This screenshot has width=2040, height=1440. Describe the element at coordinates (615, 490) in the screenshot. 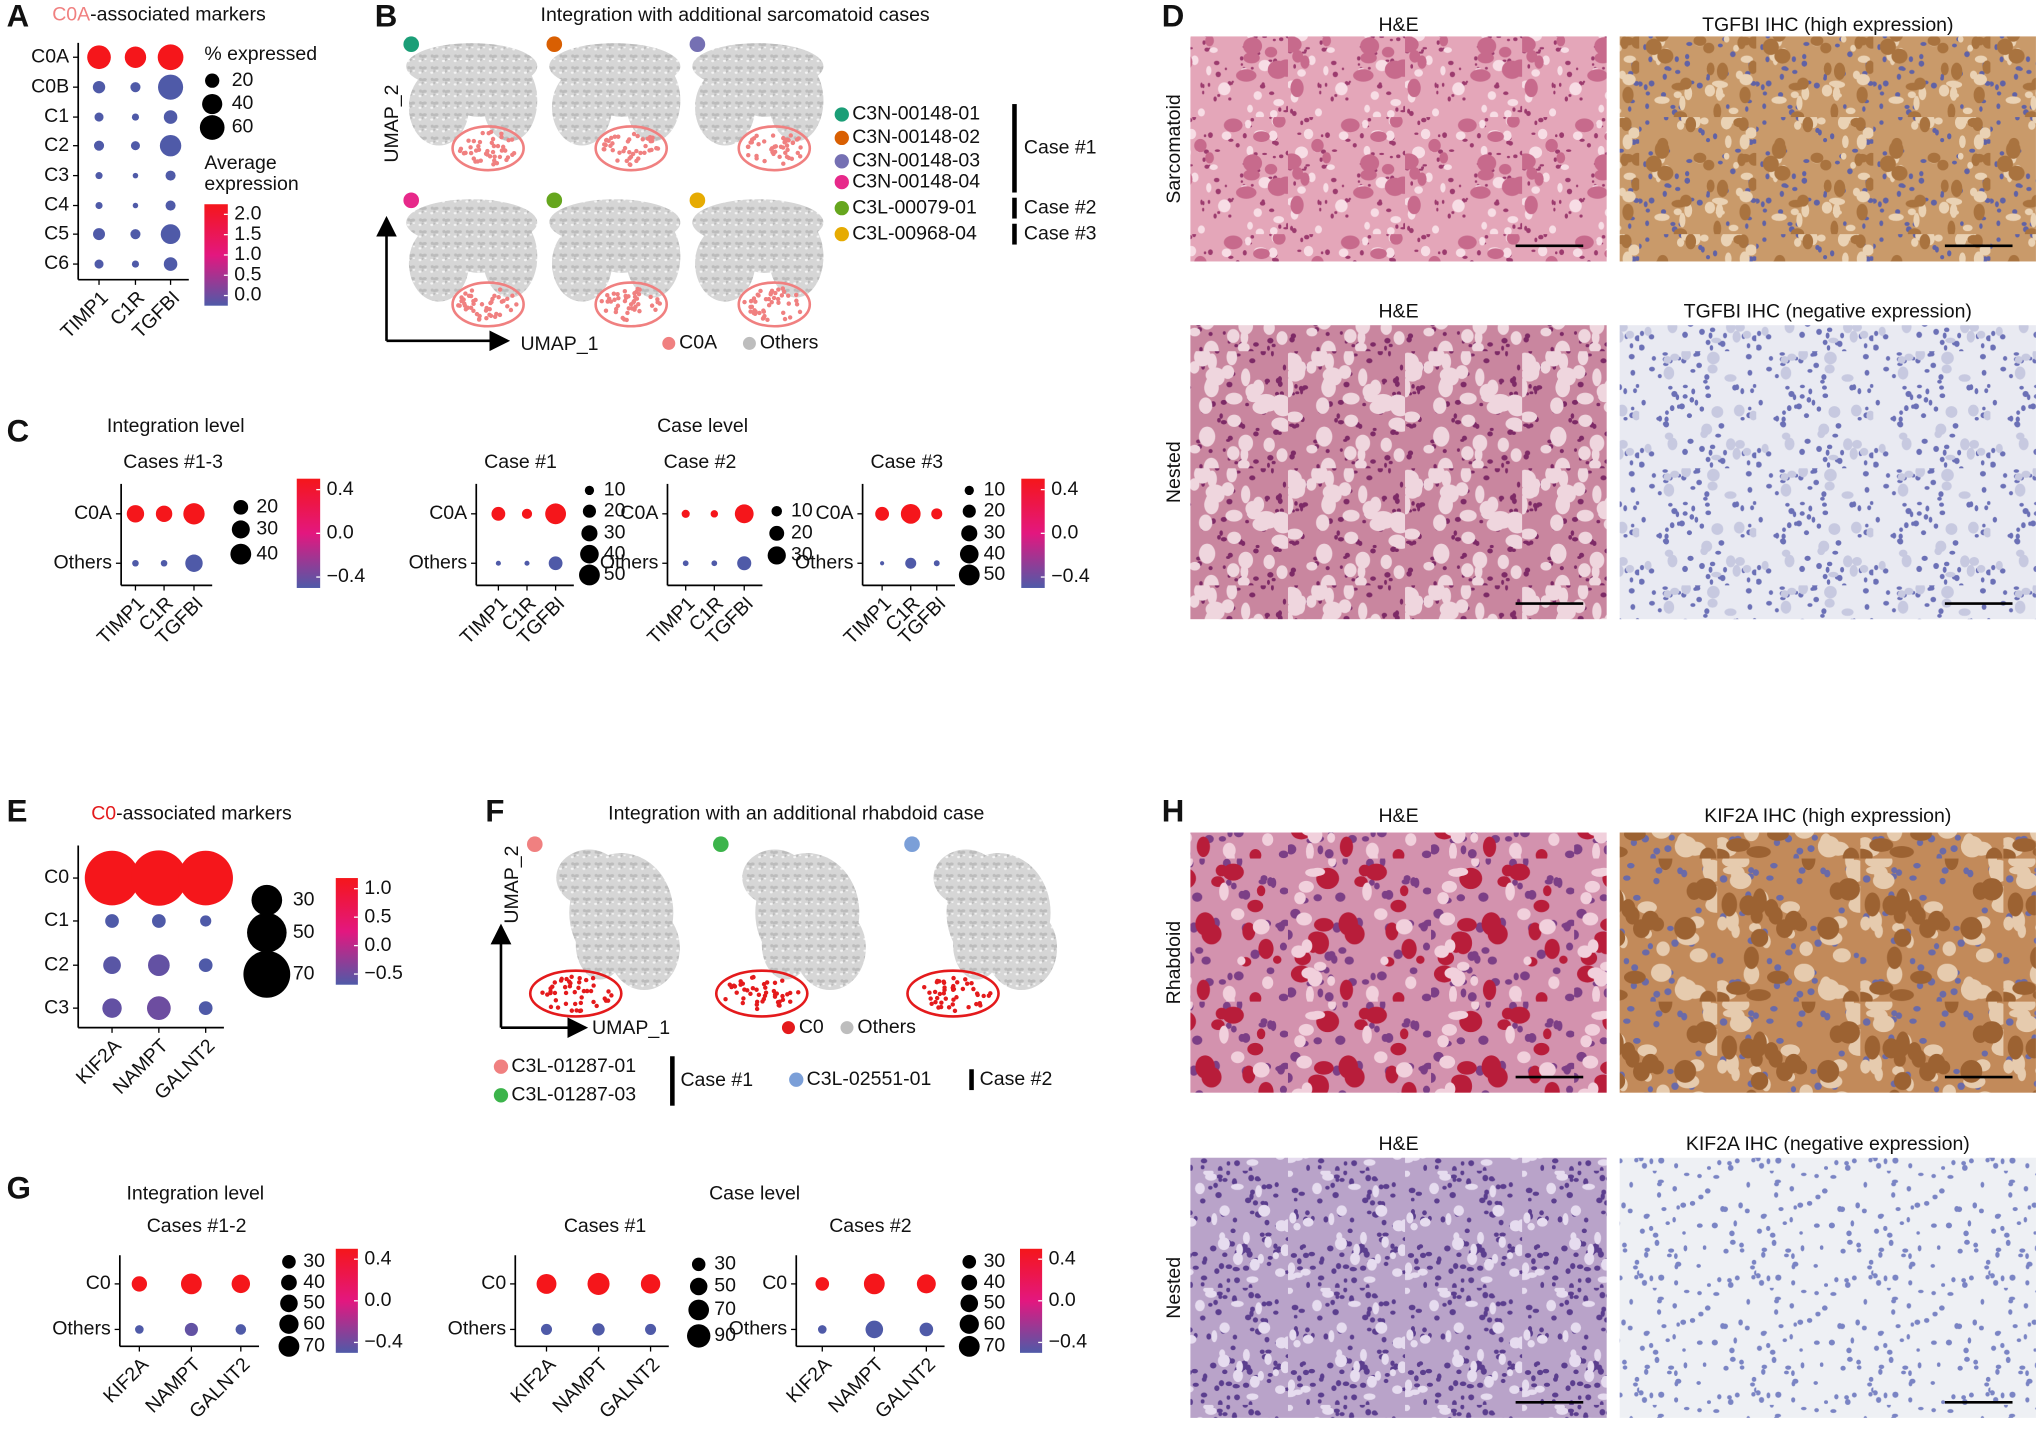

I see `size-legend-label: 10` at that location.